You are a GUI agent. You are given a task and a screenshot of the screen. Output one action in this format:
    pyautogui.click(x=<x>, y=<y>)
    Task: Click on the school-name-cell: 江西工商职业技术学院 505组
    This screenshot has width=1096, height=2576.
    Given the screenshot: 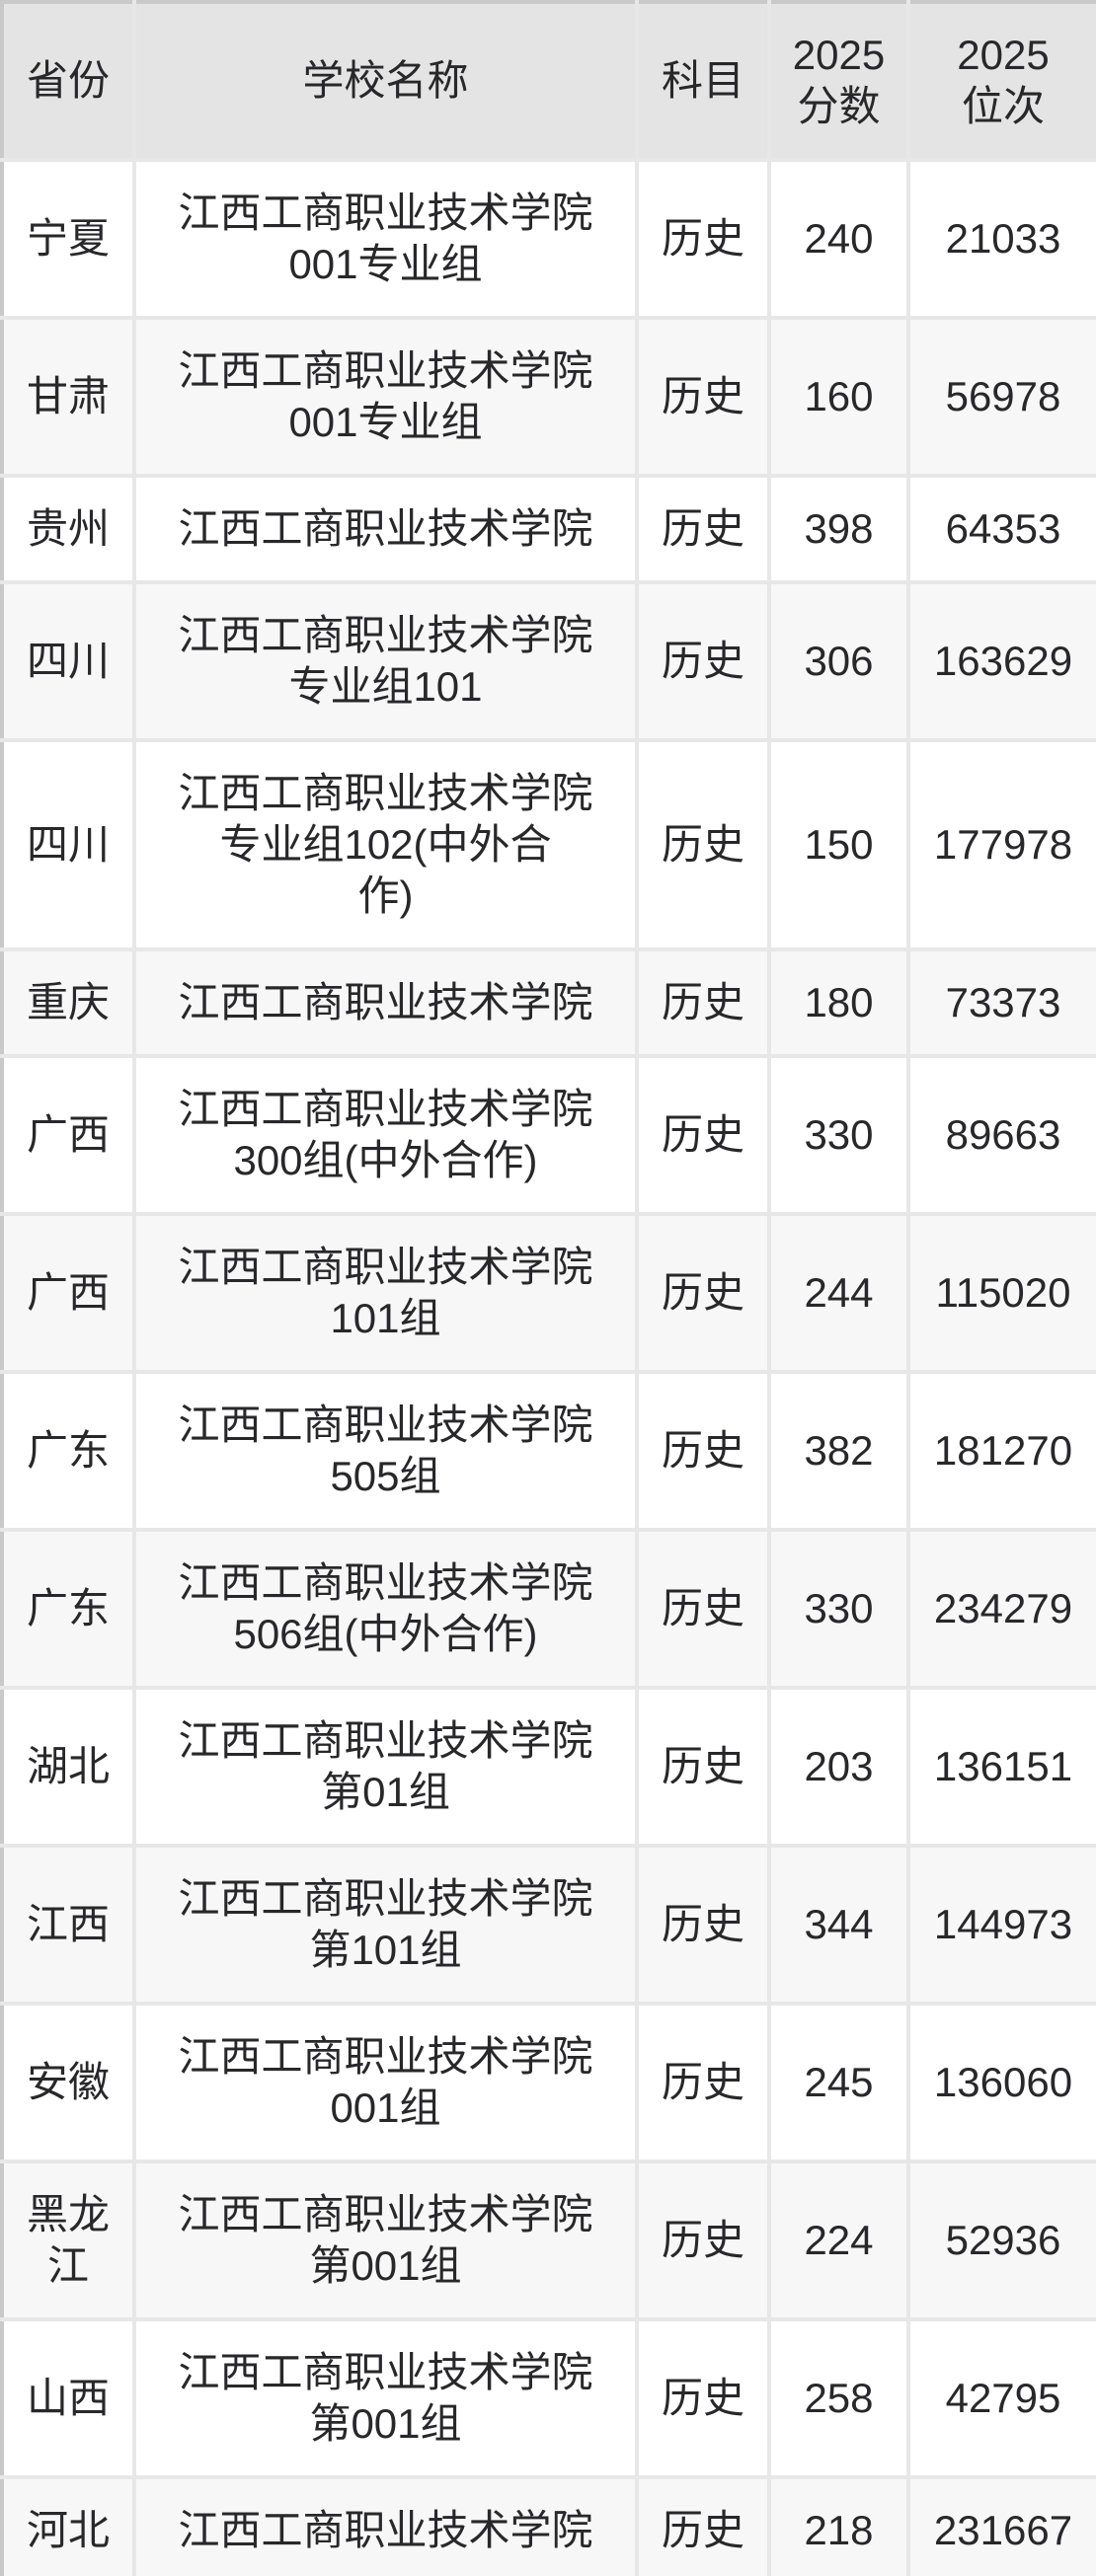 What is the action you would take?
    pyautogui.click(x=385, y=1451)
    